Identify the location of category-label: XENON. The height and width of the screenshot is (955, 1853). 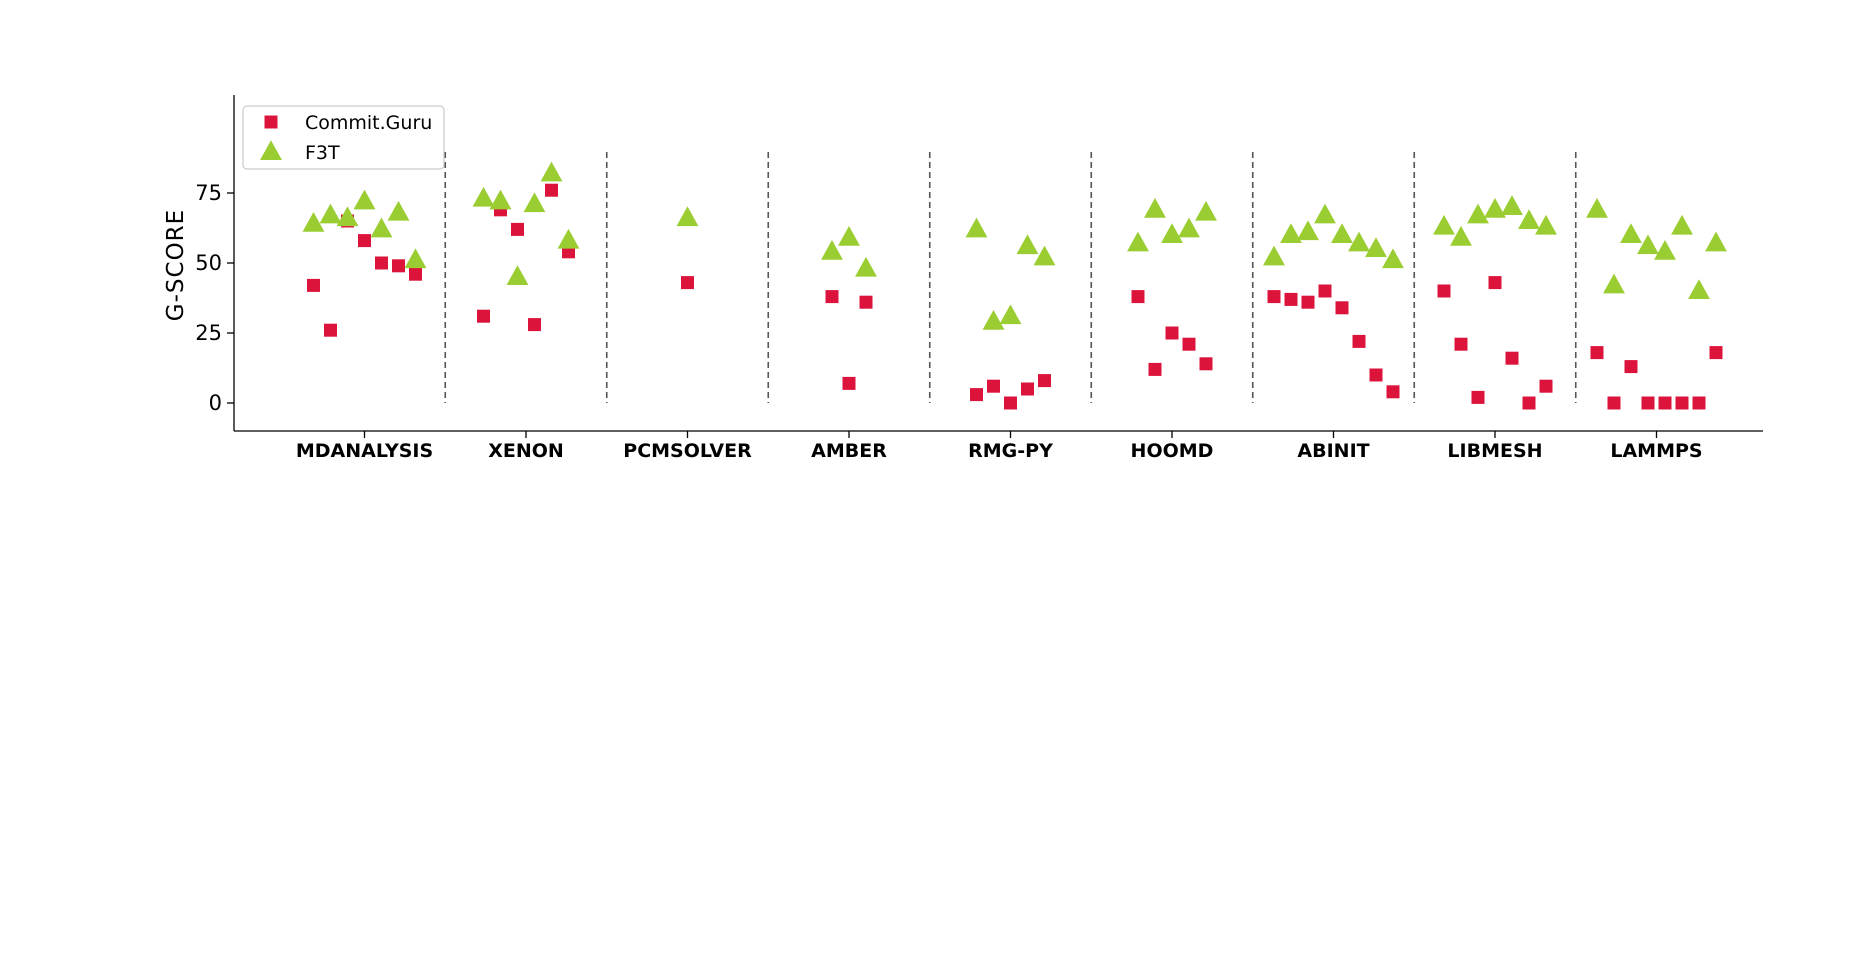
(526, 451).